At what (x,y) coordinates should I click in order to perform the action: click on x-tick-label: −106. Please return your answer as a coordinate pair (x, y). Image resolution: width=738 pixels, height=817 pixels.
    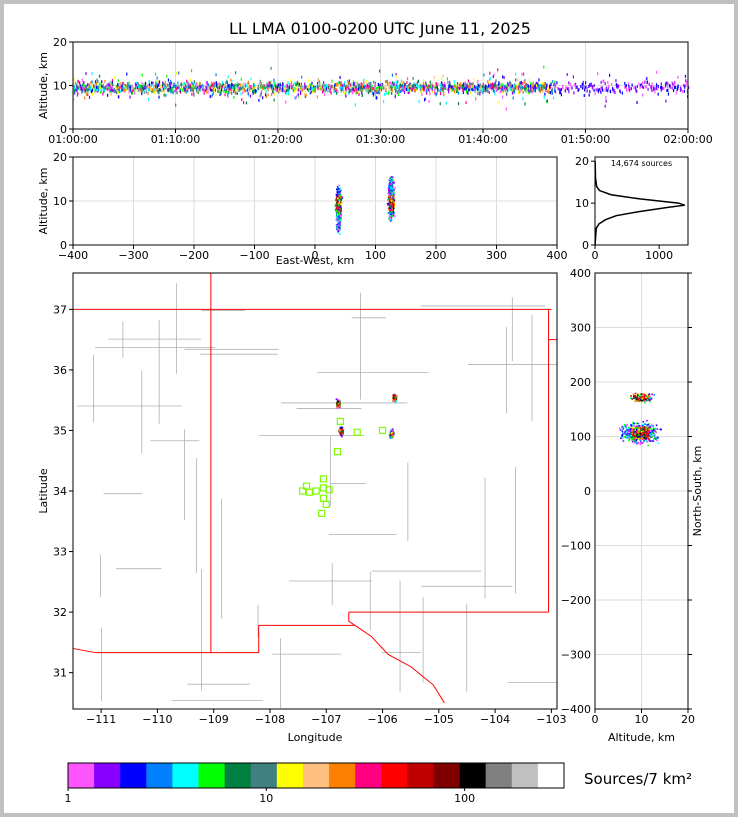
    Looking at the image, I should click on (382, 719).